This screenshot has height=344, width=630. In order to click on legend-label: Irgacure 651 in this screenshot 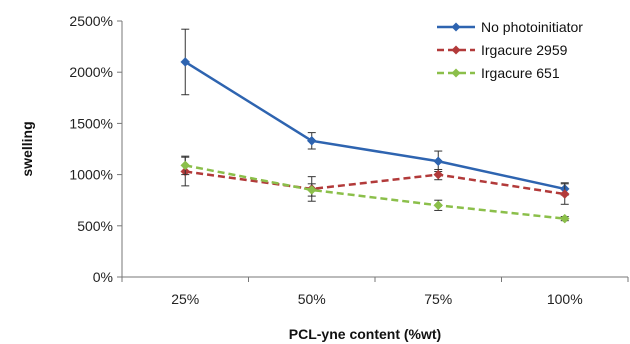, I will do `click(520, 73)`.